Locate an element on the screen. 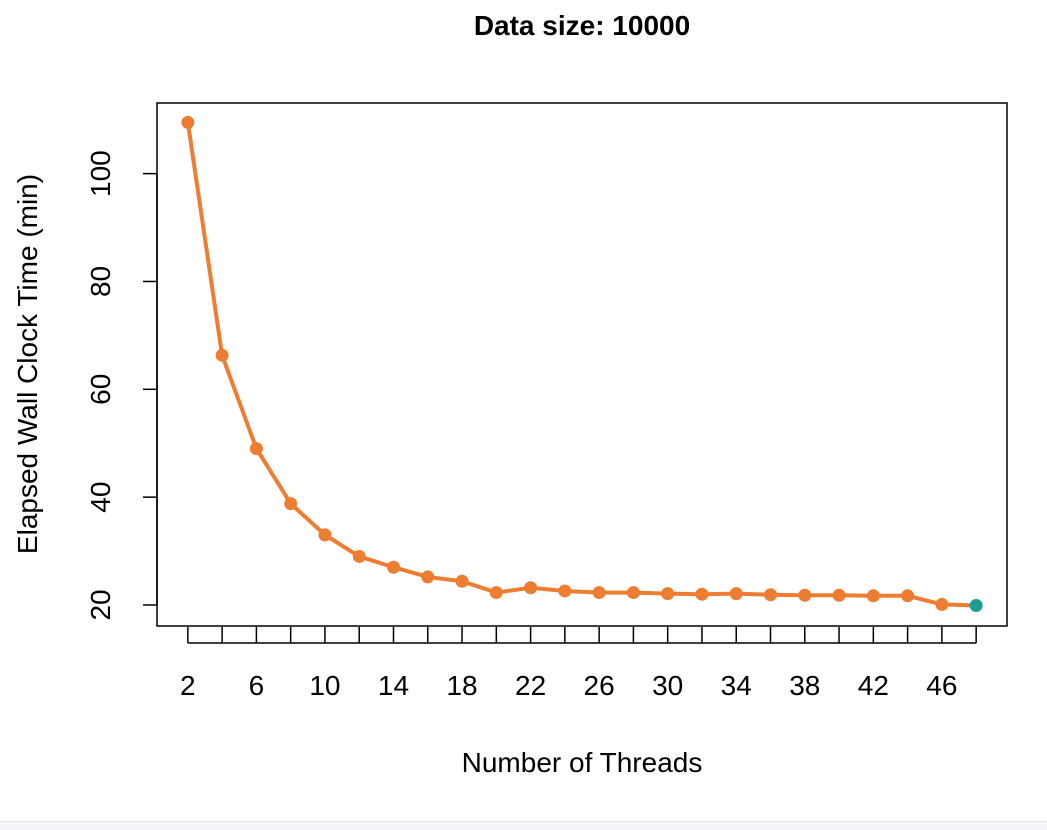 Image resolution: width=1047 pixels, height=830 pixels. y-tick-label: 40 is located at coordinates (100, 497).